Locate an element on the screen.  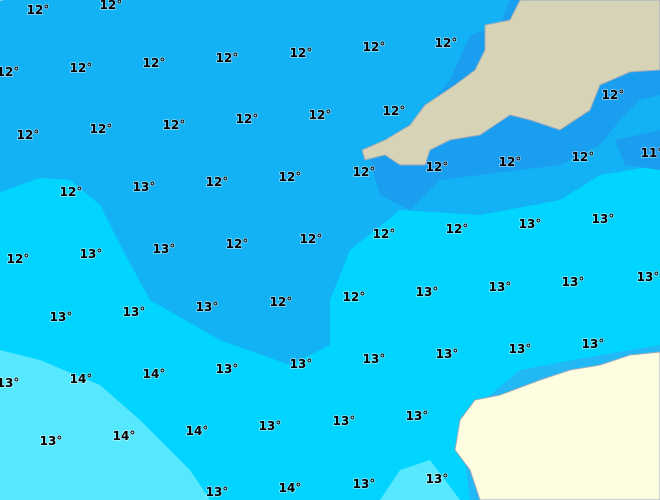
temperature-label: 11° is located at coordinates (650, 153).